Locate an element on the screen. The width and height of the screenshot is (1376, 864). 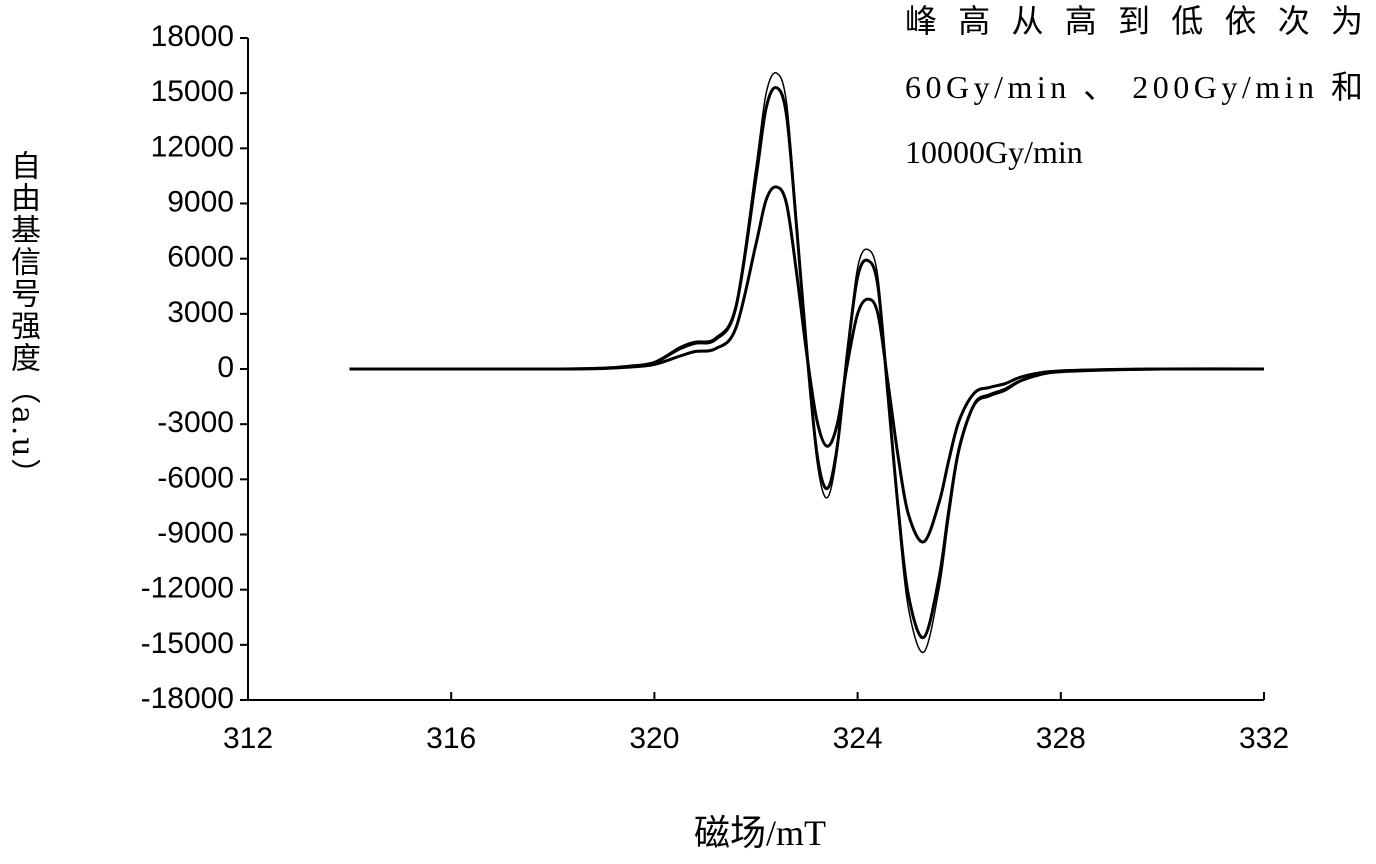
y-tick-label: -18000 is located at coordinates (187, 698).